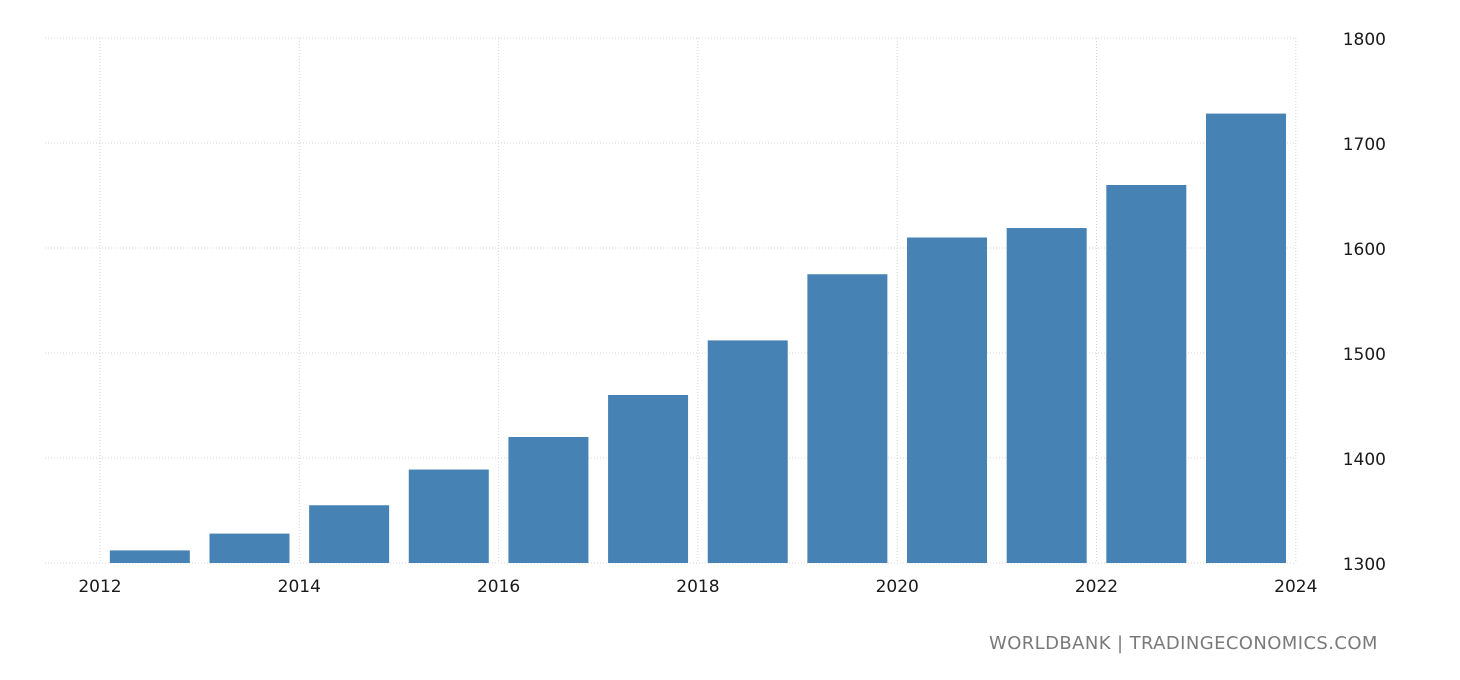 Image resolution: width=1460 pixels, height=680 pixels. Describe the element at coordinates (498, 587) in the screenshot. I see `x-tick-label: 2016` at that location.